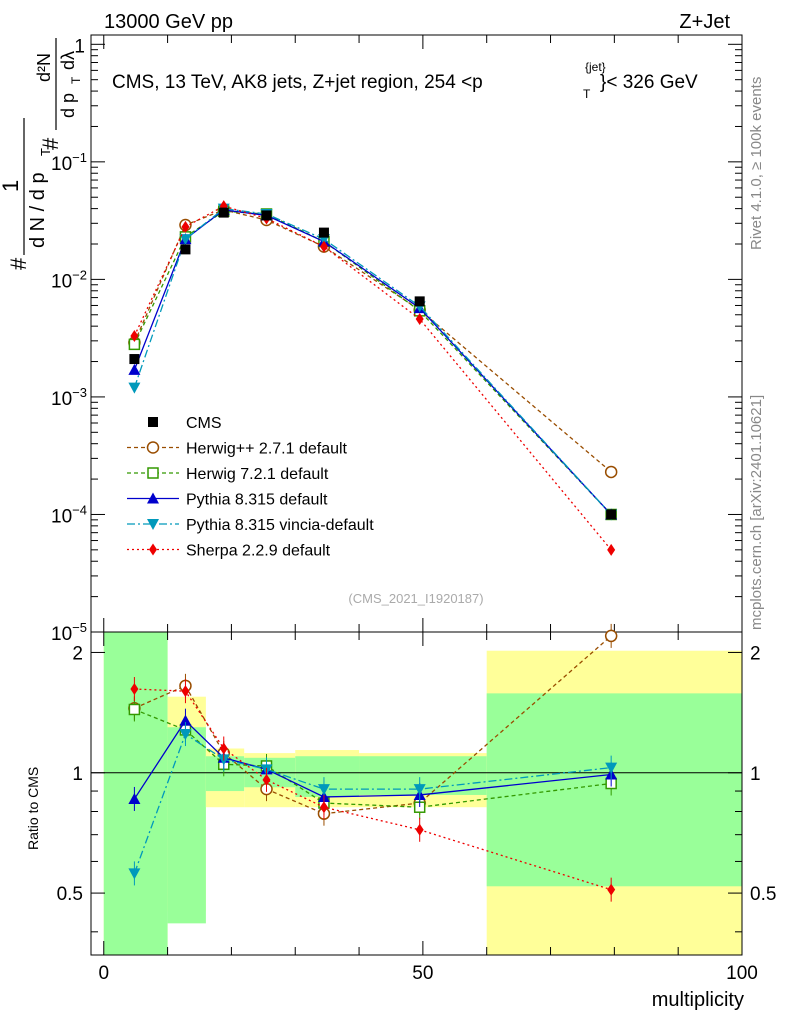 The image size is (786, 1029). Describe the element at coordinates (756, 512) in the screenshot. I see `mcplots-label: mcplots.cern.ch [arXiv:2401.10621]` at that location.